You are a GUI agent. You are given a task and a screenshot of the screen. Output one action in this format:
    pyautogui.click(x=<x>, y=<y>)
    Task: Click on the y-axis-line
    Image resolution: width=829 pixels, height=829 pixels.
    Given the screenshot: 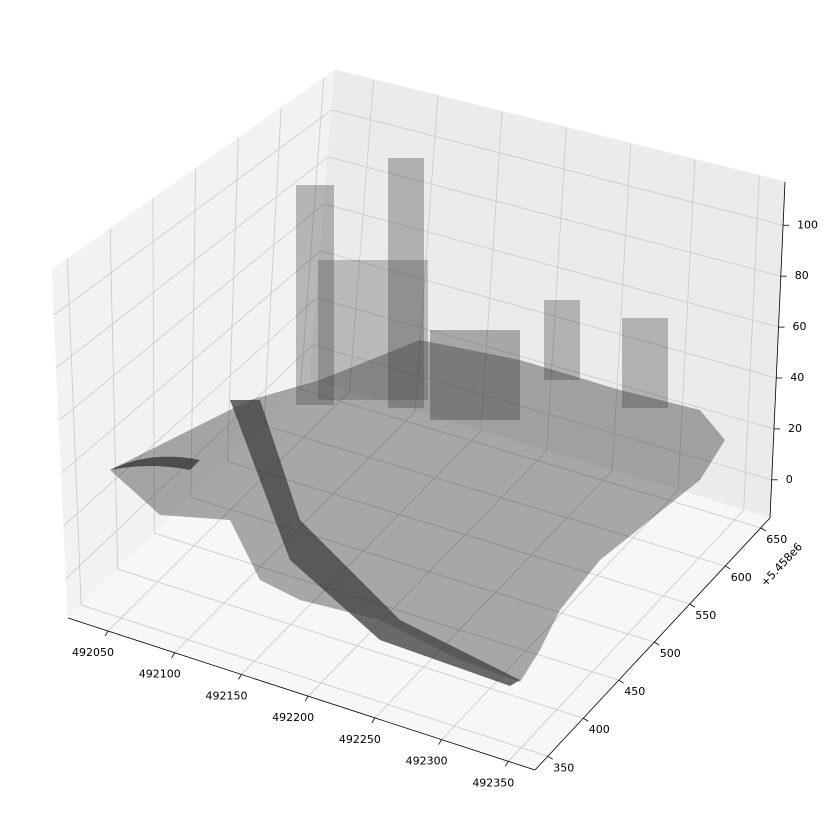 What is the action you would take?
    pyautogui.click(x=652, y=644)
    